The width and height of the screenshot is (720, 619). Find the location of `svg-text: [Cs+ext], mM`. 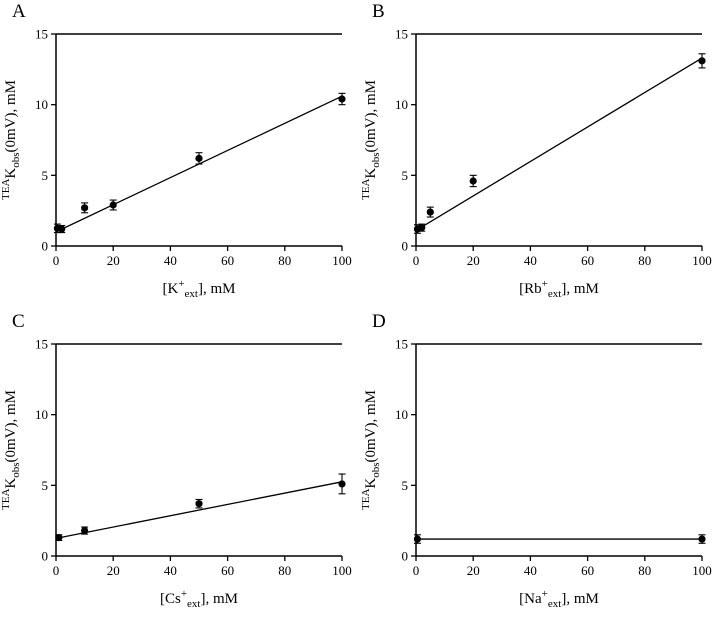

svg-text: [Cs+ext], mM is located at coordinates (199, 599).